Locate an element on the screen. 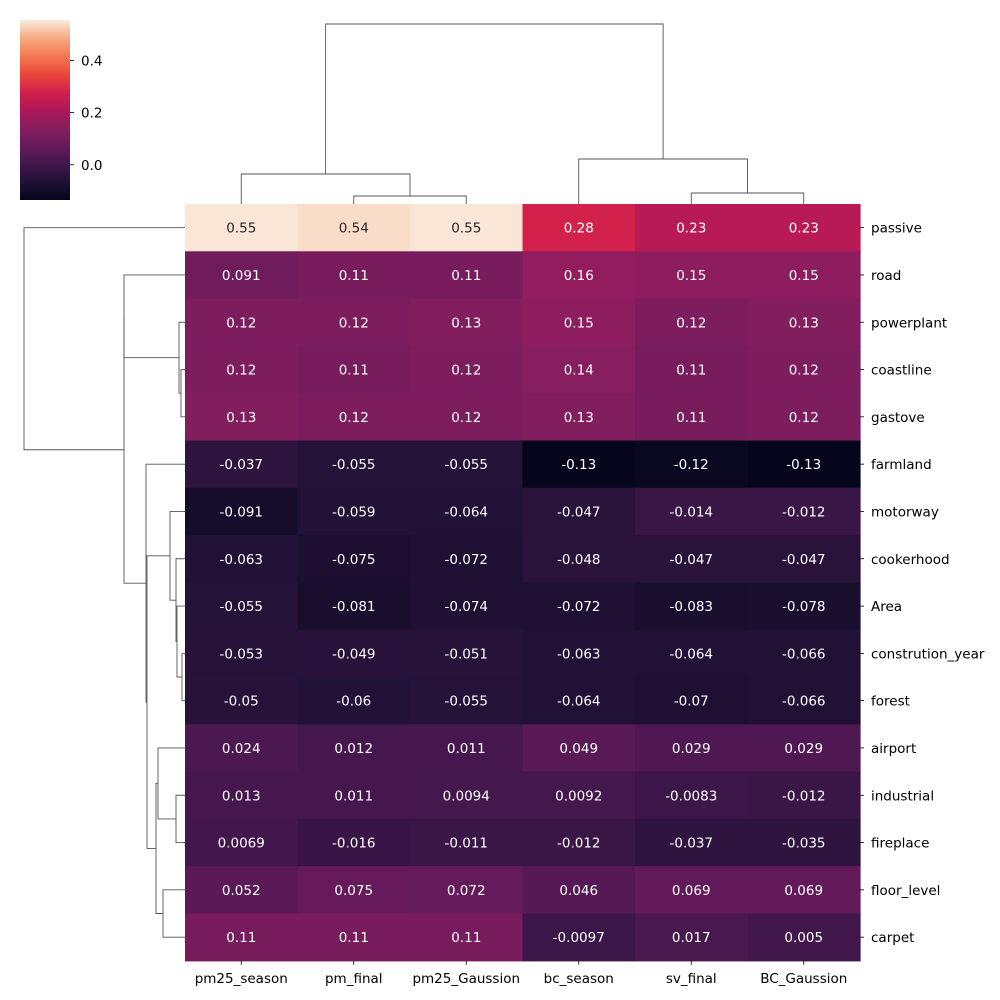 The height and width of the screenshot is (1000, 1000). heatmap-cell-floor-level-pm25-gaussion is located at coordinates (467, 890).